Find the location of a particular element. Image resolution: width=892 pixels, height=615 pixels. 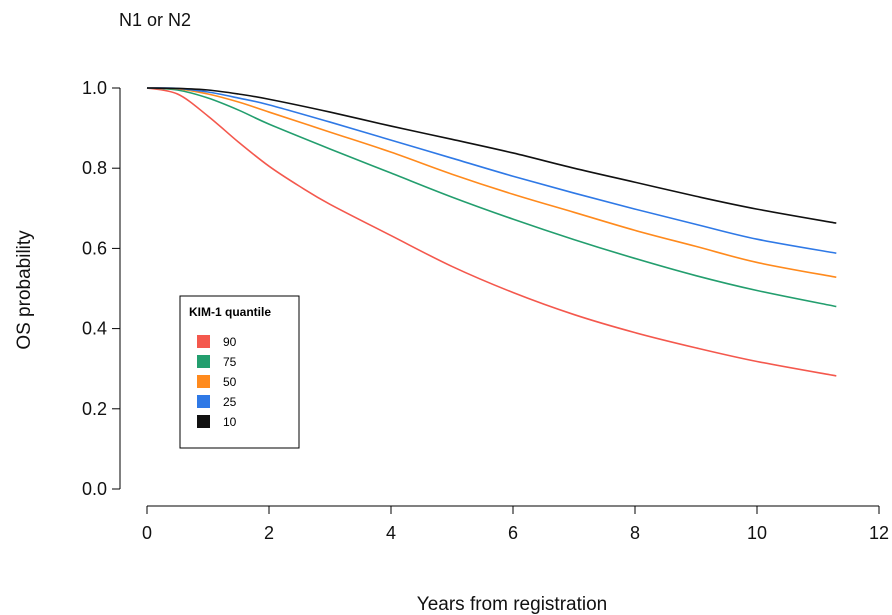

y-axis-label: OS probability is located at coordinates (24, 290).